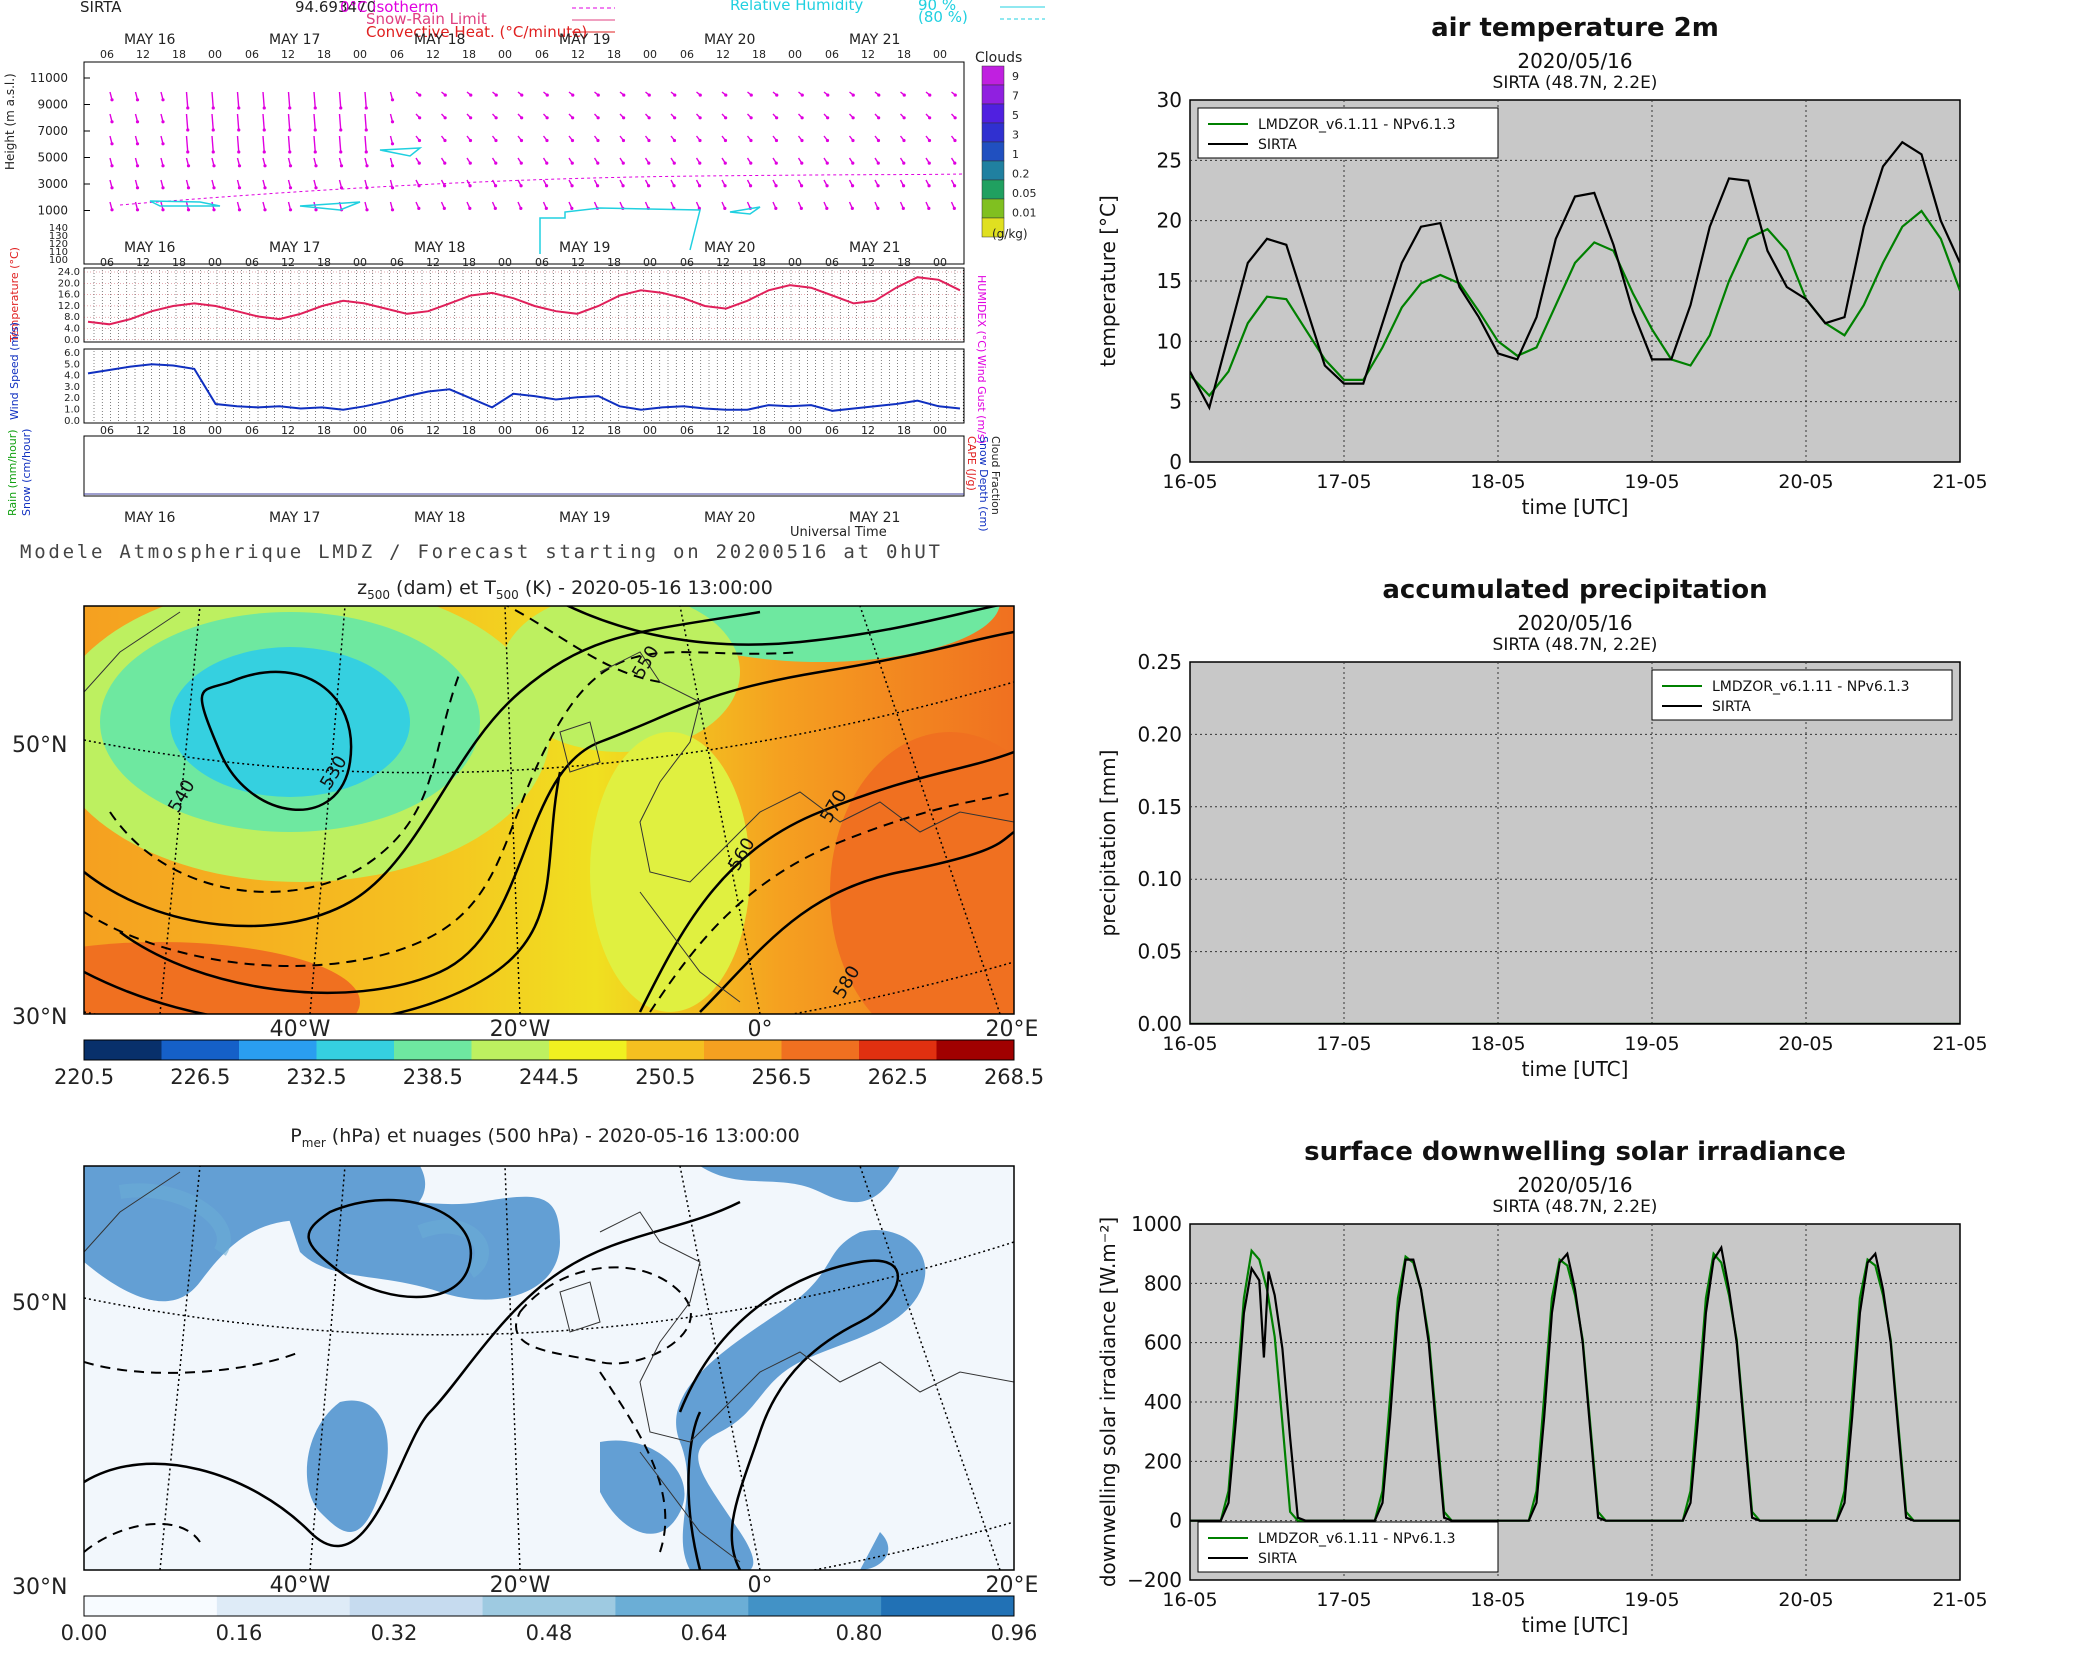  What do you see at coordinates (993, 113) in the screenshot?
I see `cloud-colorbar-swatch` at bounding box center [993, 113].